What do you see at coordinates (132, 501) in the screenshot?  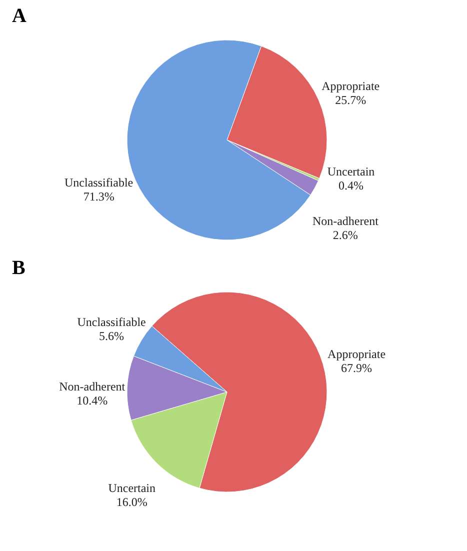 I see `data-label: 16.0%` at bounding box center [132, 501].